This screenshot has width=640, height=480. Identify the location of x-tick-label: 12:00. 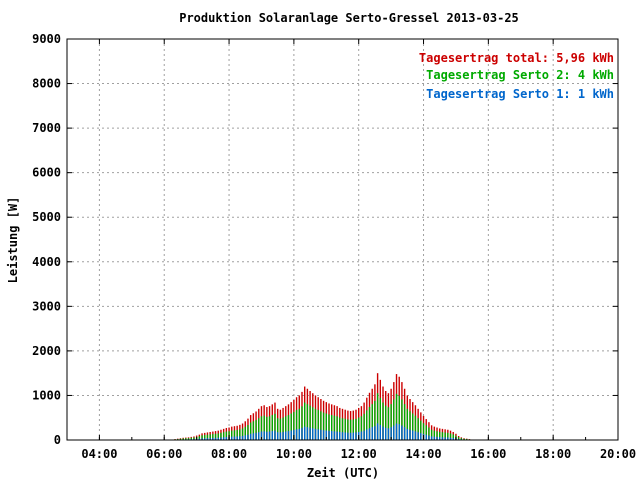
(359, 454).